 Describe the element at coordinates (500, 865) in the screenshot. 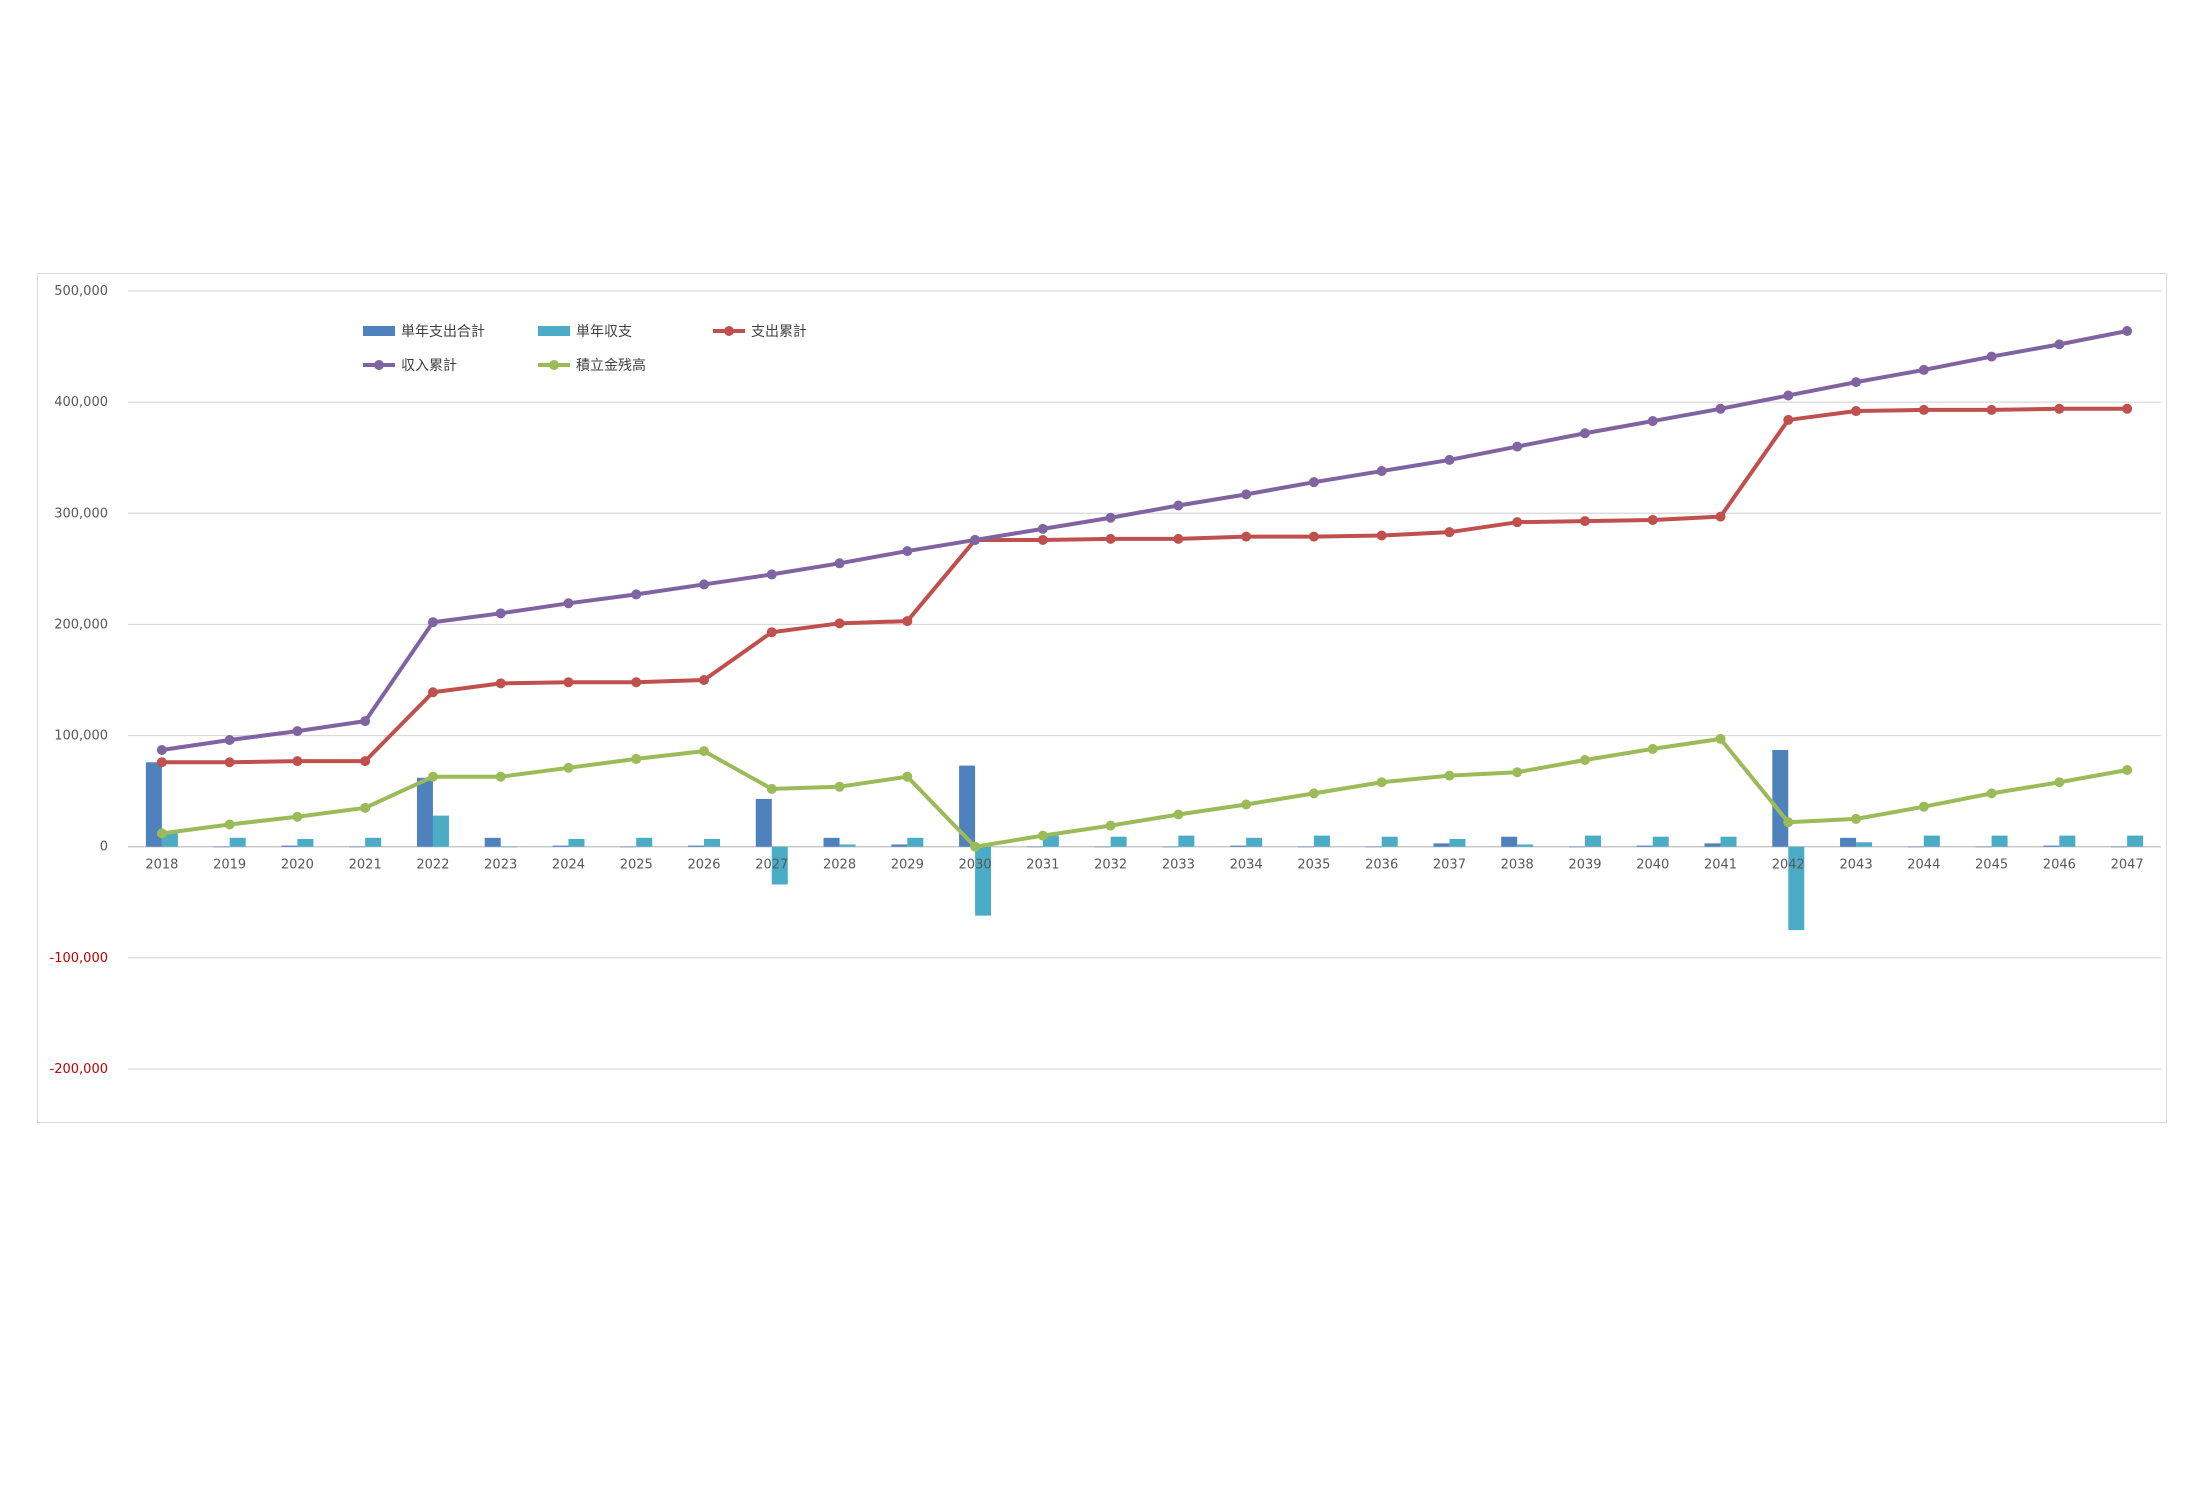

I see `x-tick-label: 2023` at that location.